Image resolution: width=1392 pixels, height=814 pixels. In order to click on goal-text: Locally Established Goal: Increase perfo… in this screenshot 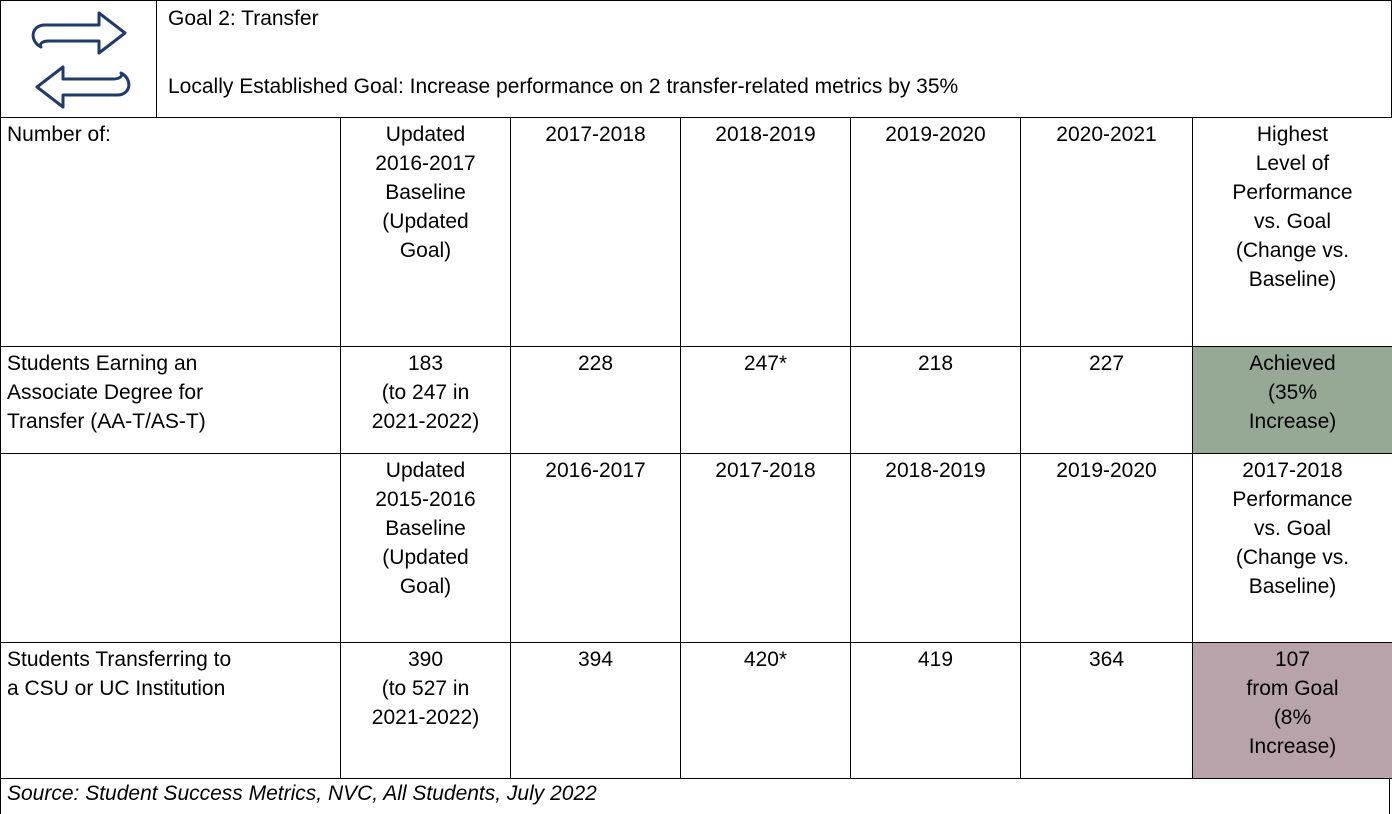, I will do `click(563, 86)`.